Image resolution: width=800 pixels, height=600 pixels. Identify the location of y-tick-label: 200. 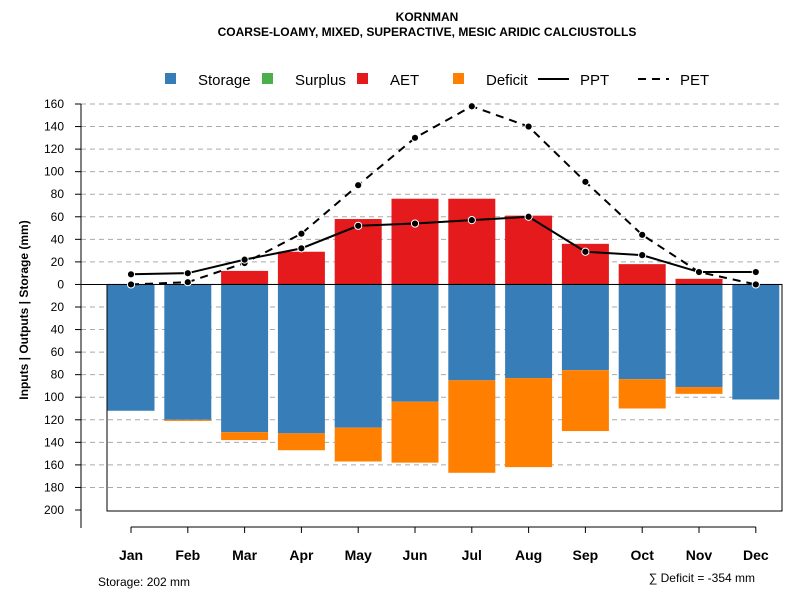
(54, 510).